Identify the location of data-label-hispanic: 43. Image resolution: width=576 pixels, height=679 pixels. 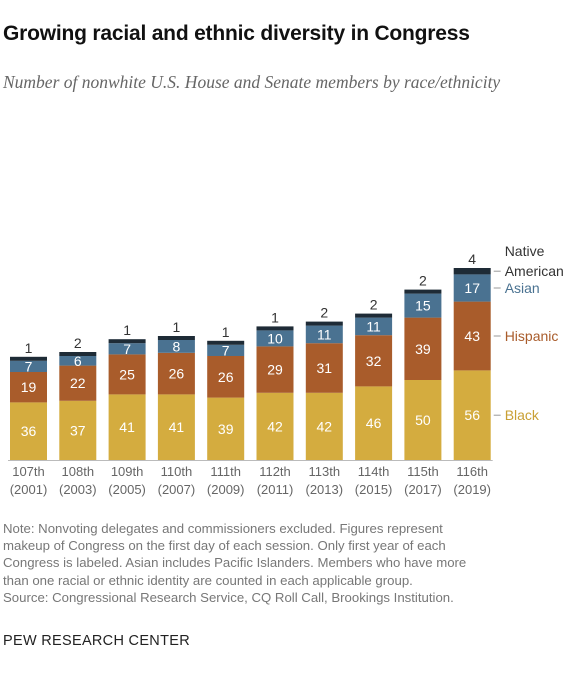
(472, 336).